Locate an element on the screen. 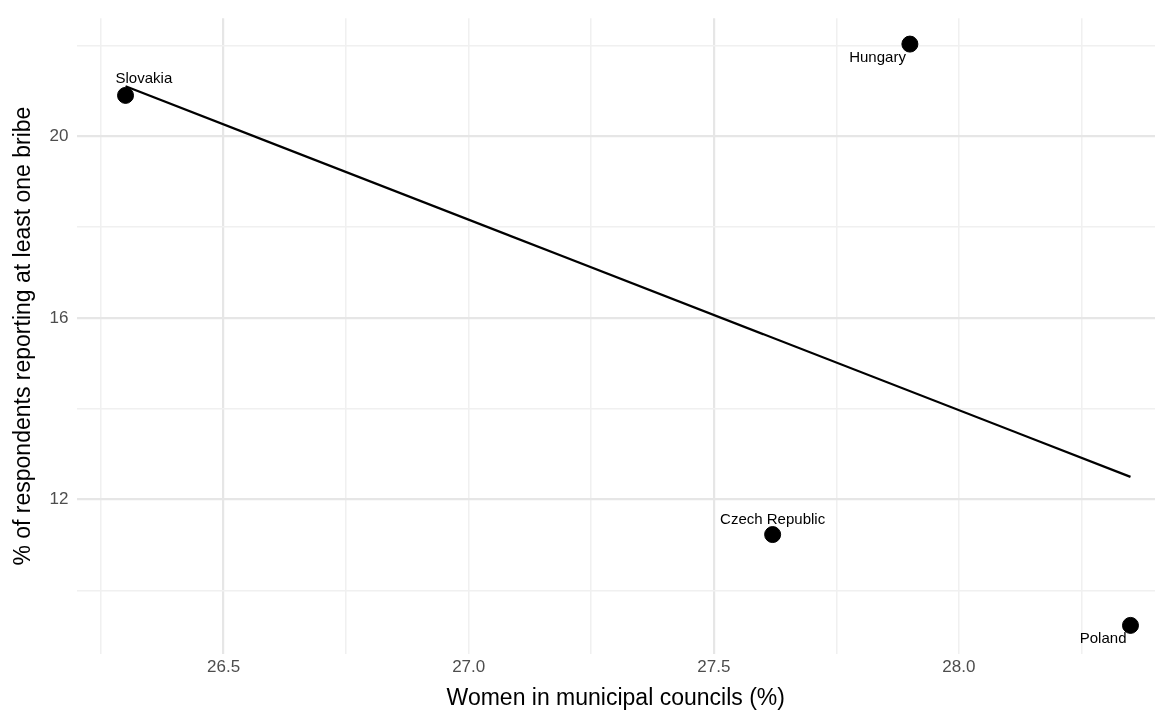 The image size is (1173, 720). x-tick-label: 27.5 is located at coordinates (714, 666).